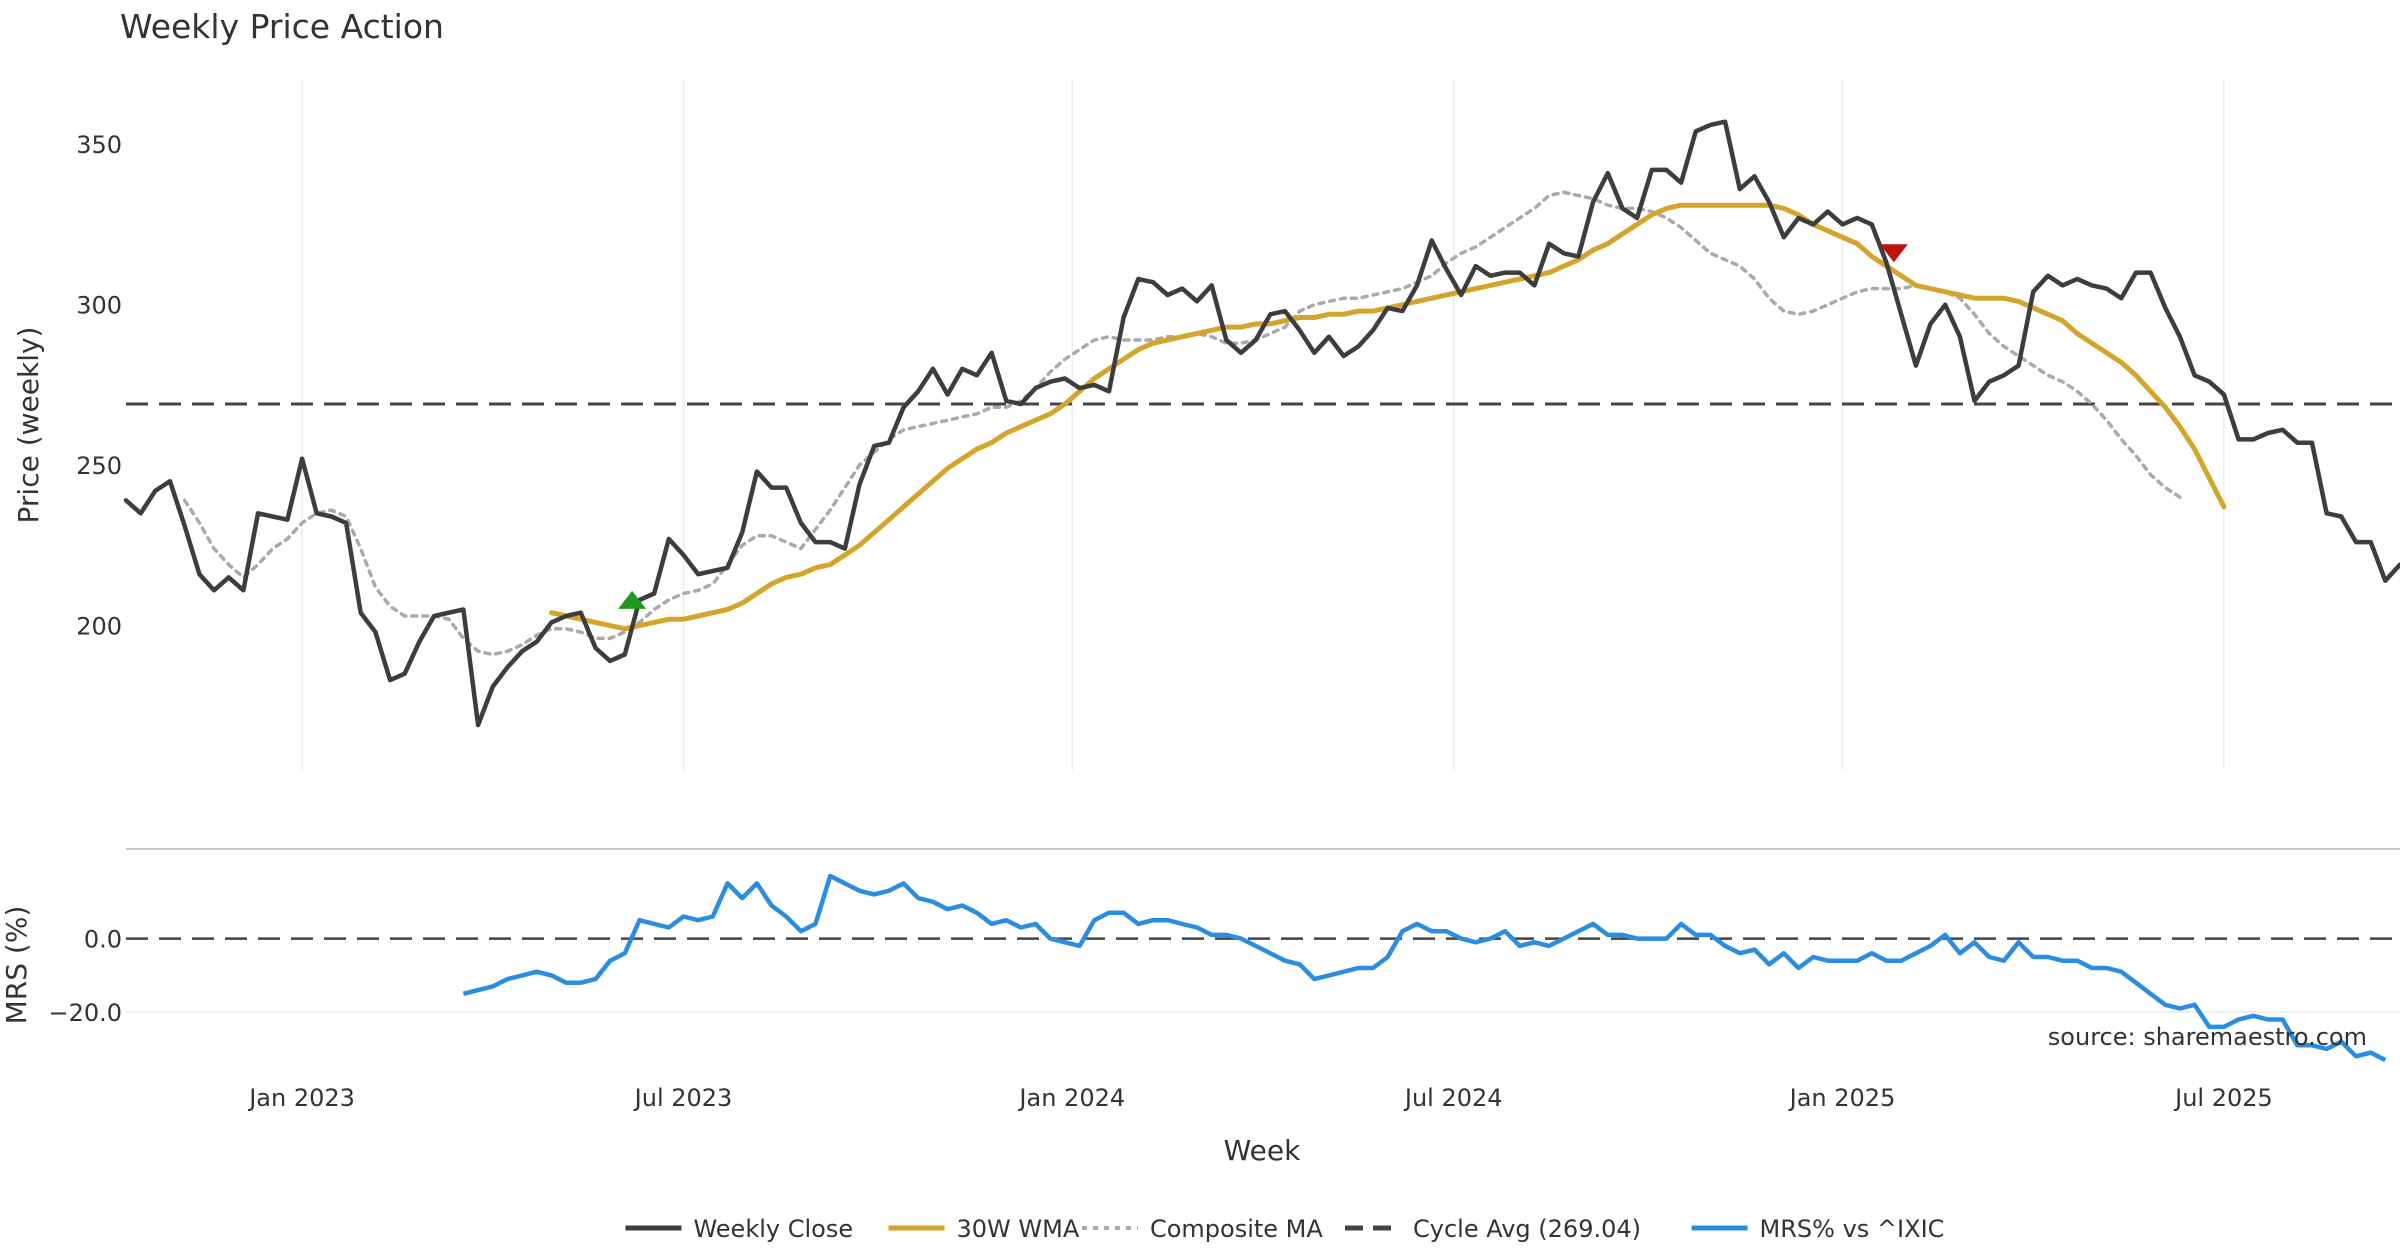 Image resolution: width=2400 pixels, height=1260 pixels. What do you see at coordinates (1262, 1150) in the screenshot?
I see `x-axis-label: Week` at bounding box center [1262, 1150].